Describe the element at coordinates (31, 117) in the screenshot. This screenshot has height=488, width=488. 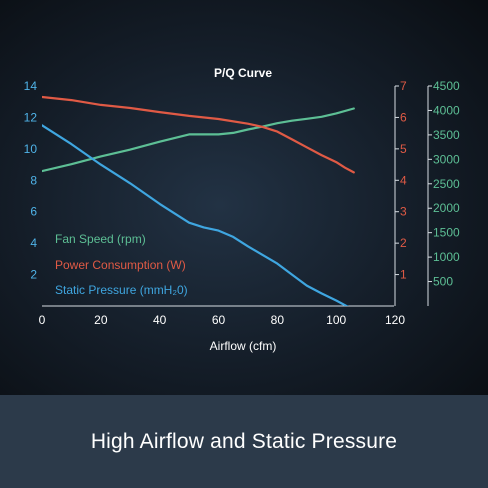
I see `left-tick-label: 12` at that location.